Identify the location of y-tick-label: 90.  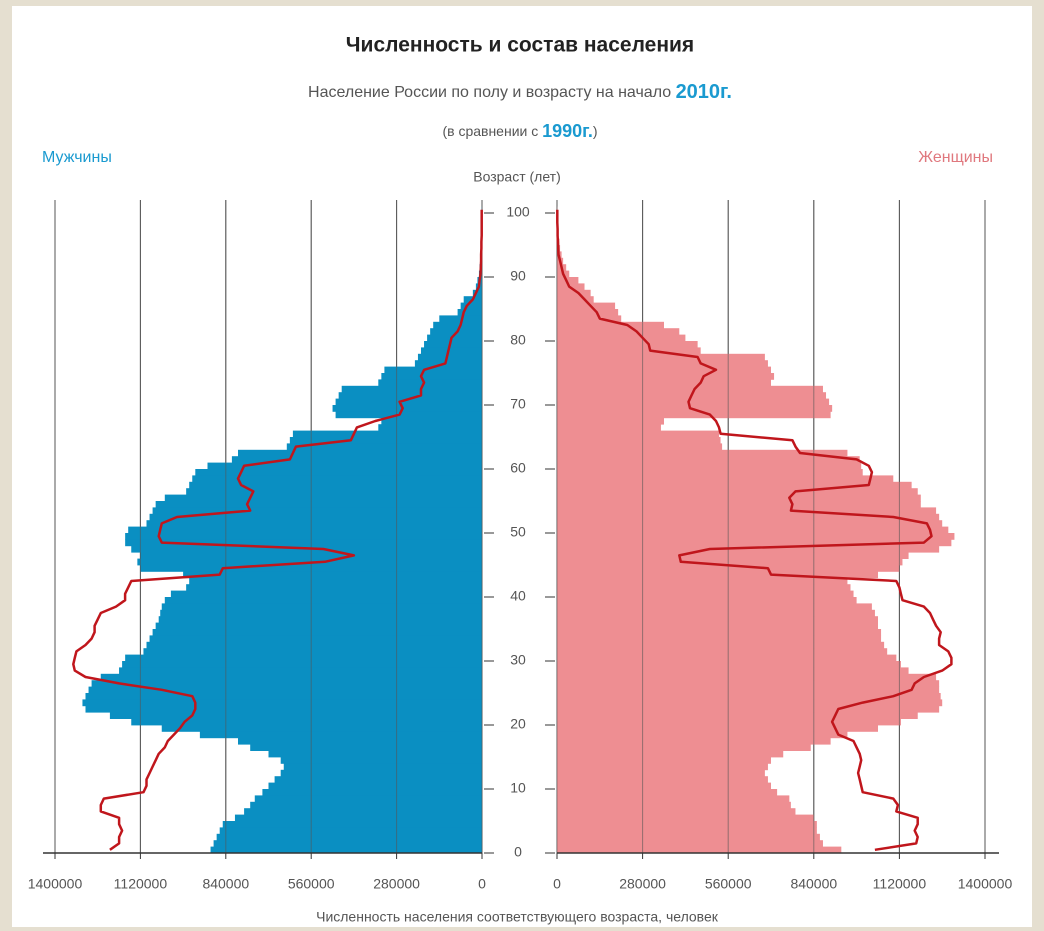
(518, 276).